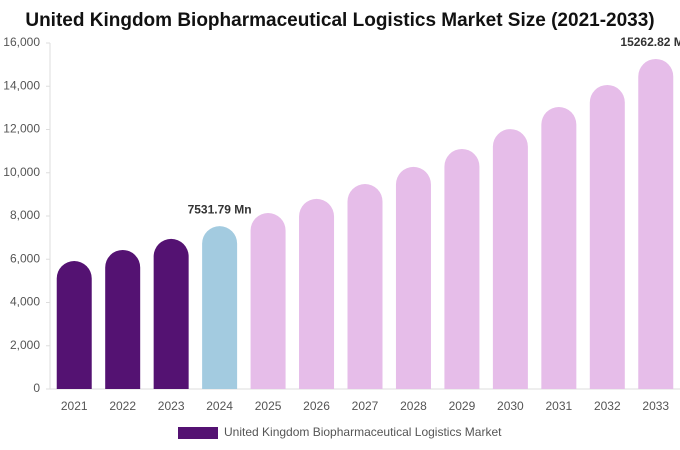  What do you see at coordinates (171, 406) in the screenshot?
I see `x-tick-label: 2023` at bounding box center [171, 406].